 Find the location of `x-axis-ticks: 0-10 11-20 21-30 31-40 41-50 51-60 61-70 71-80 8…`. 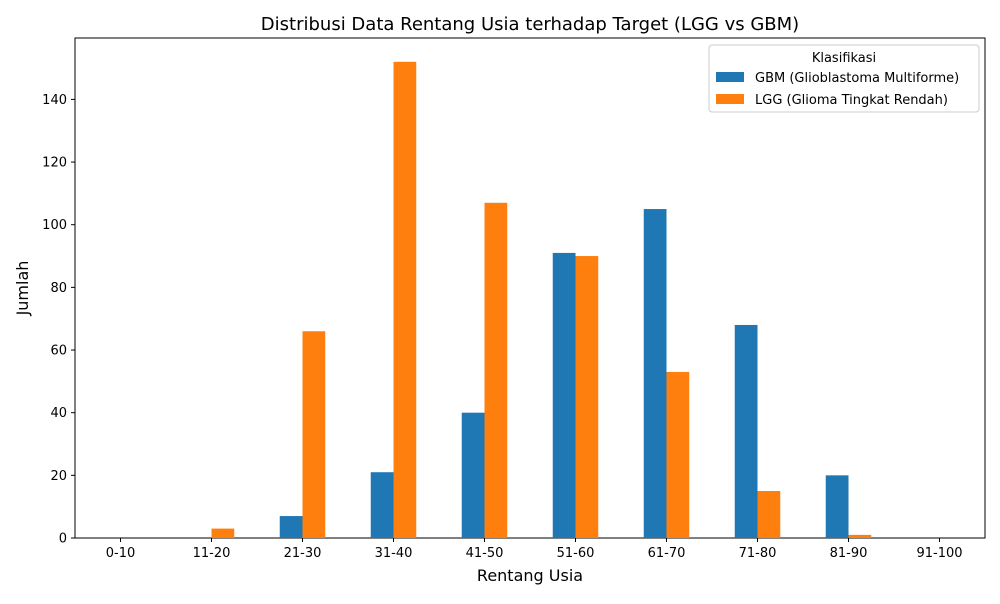

x-axis-ticks: 0-10 11-20 21-30 31-40 41-50 51-60 61-70 71-80 8… is located at coordinates (534, 549).